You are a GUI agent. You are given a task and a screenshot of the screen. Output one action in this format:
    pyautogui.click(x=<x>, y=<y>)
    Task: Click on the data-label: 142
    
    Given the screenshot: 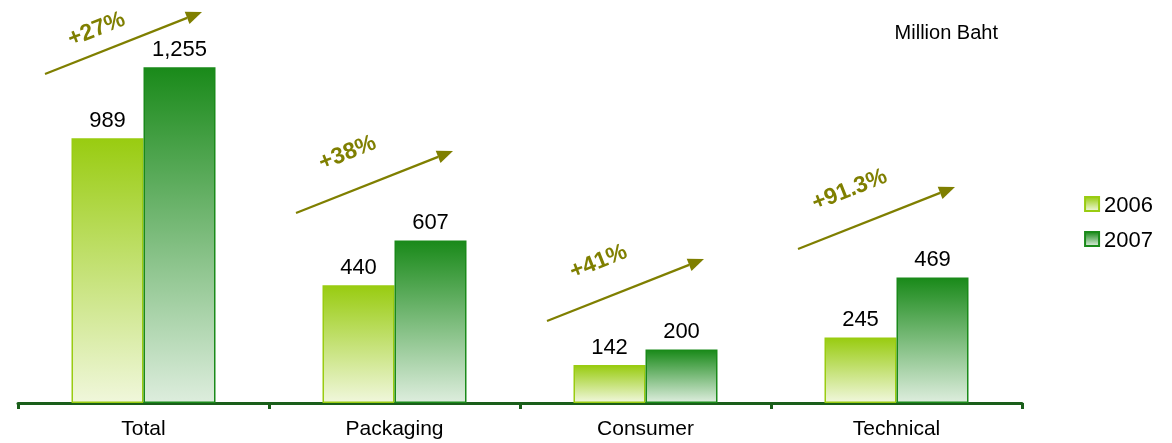 What is the action you would take?
    pyautogui.click(x=609, y=346)
    